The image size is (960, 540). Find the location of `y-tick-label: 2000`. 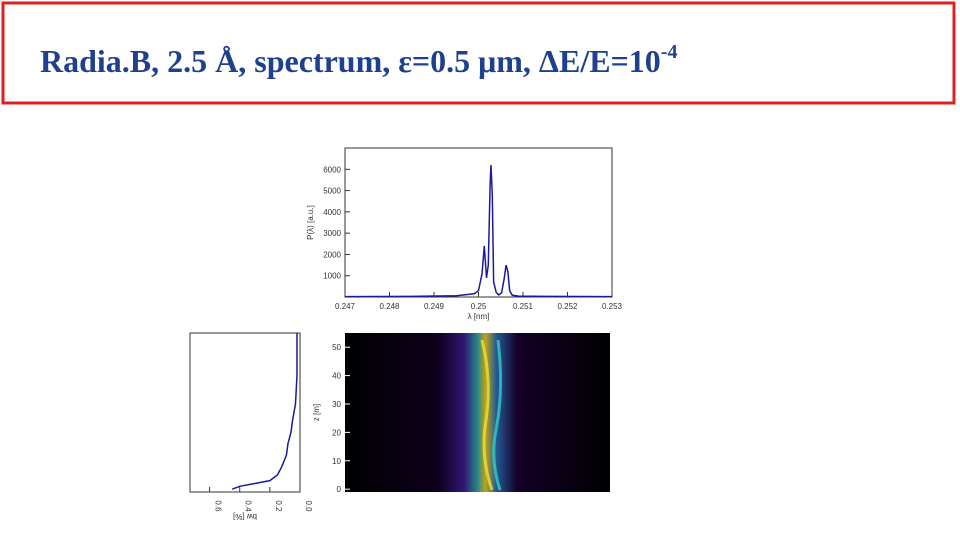

y-tick-label: 2000 is located at coordinates (332, 254).